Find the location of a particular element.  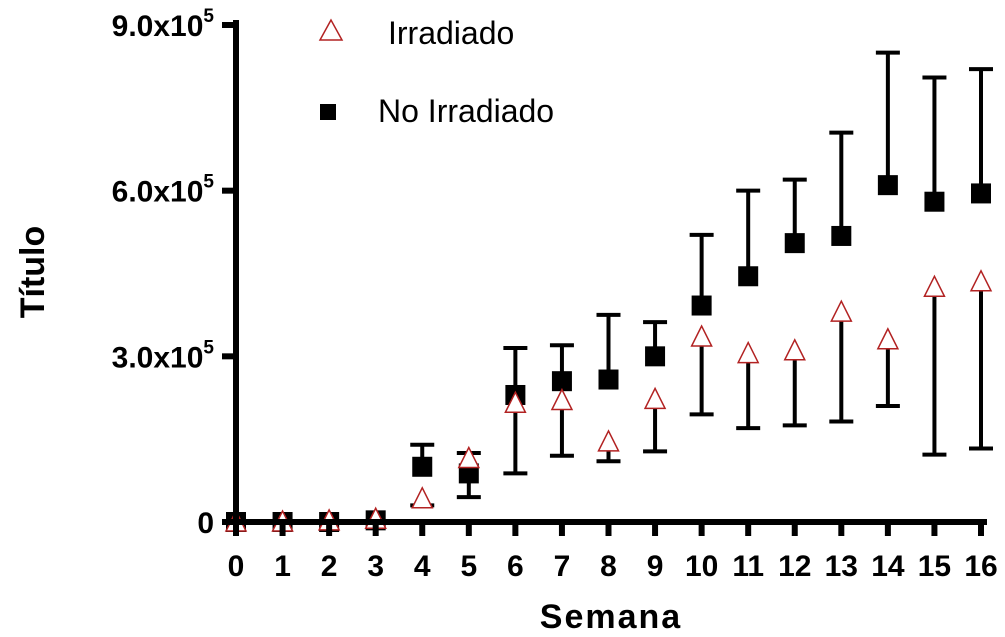

legend-label-irradiado: Irradiado is located at coordinates (451, 33).